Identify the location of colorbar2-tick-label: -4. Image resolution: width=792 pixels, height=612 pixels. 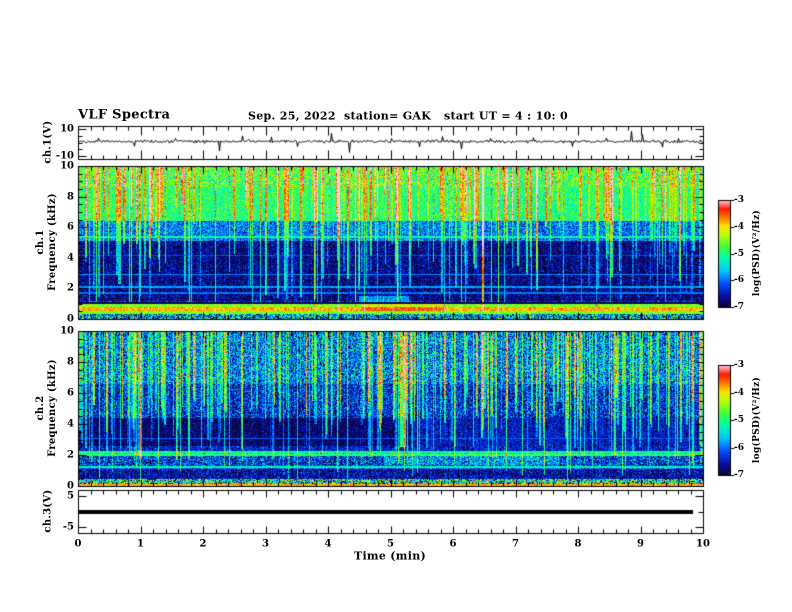
(739, 392).